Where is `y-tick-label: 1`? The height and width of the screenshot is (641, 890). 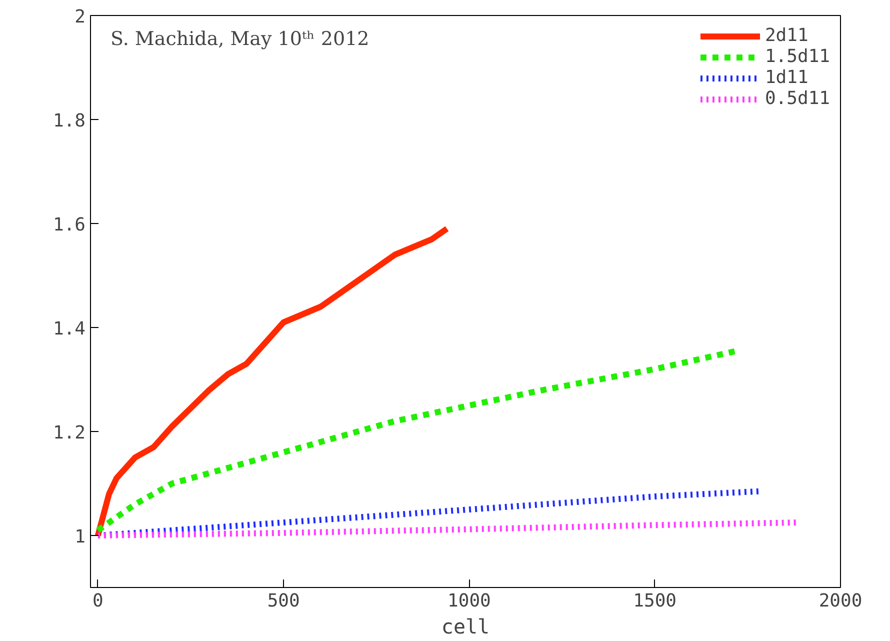 y-tick-label: 1 is located at coordinates (80, 537).